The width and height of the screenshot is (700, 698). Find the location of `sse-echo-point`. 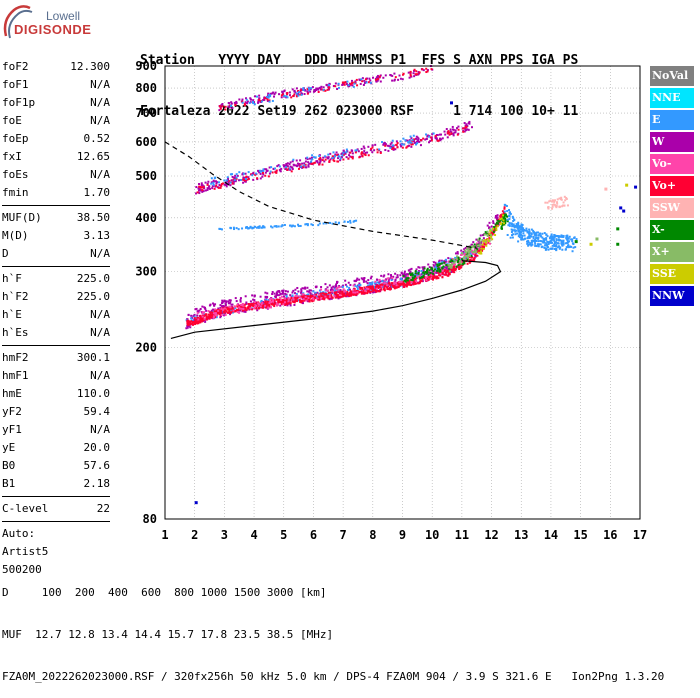

sse-echo-point is located at coordinates (501, 223).